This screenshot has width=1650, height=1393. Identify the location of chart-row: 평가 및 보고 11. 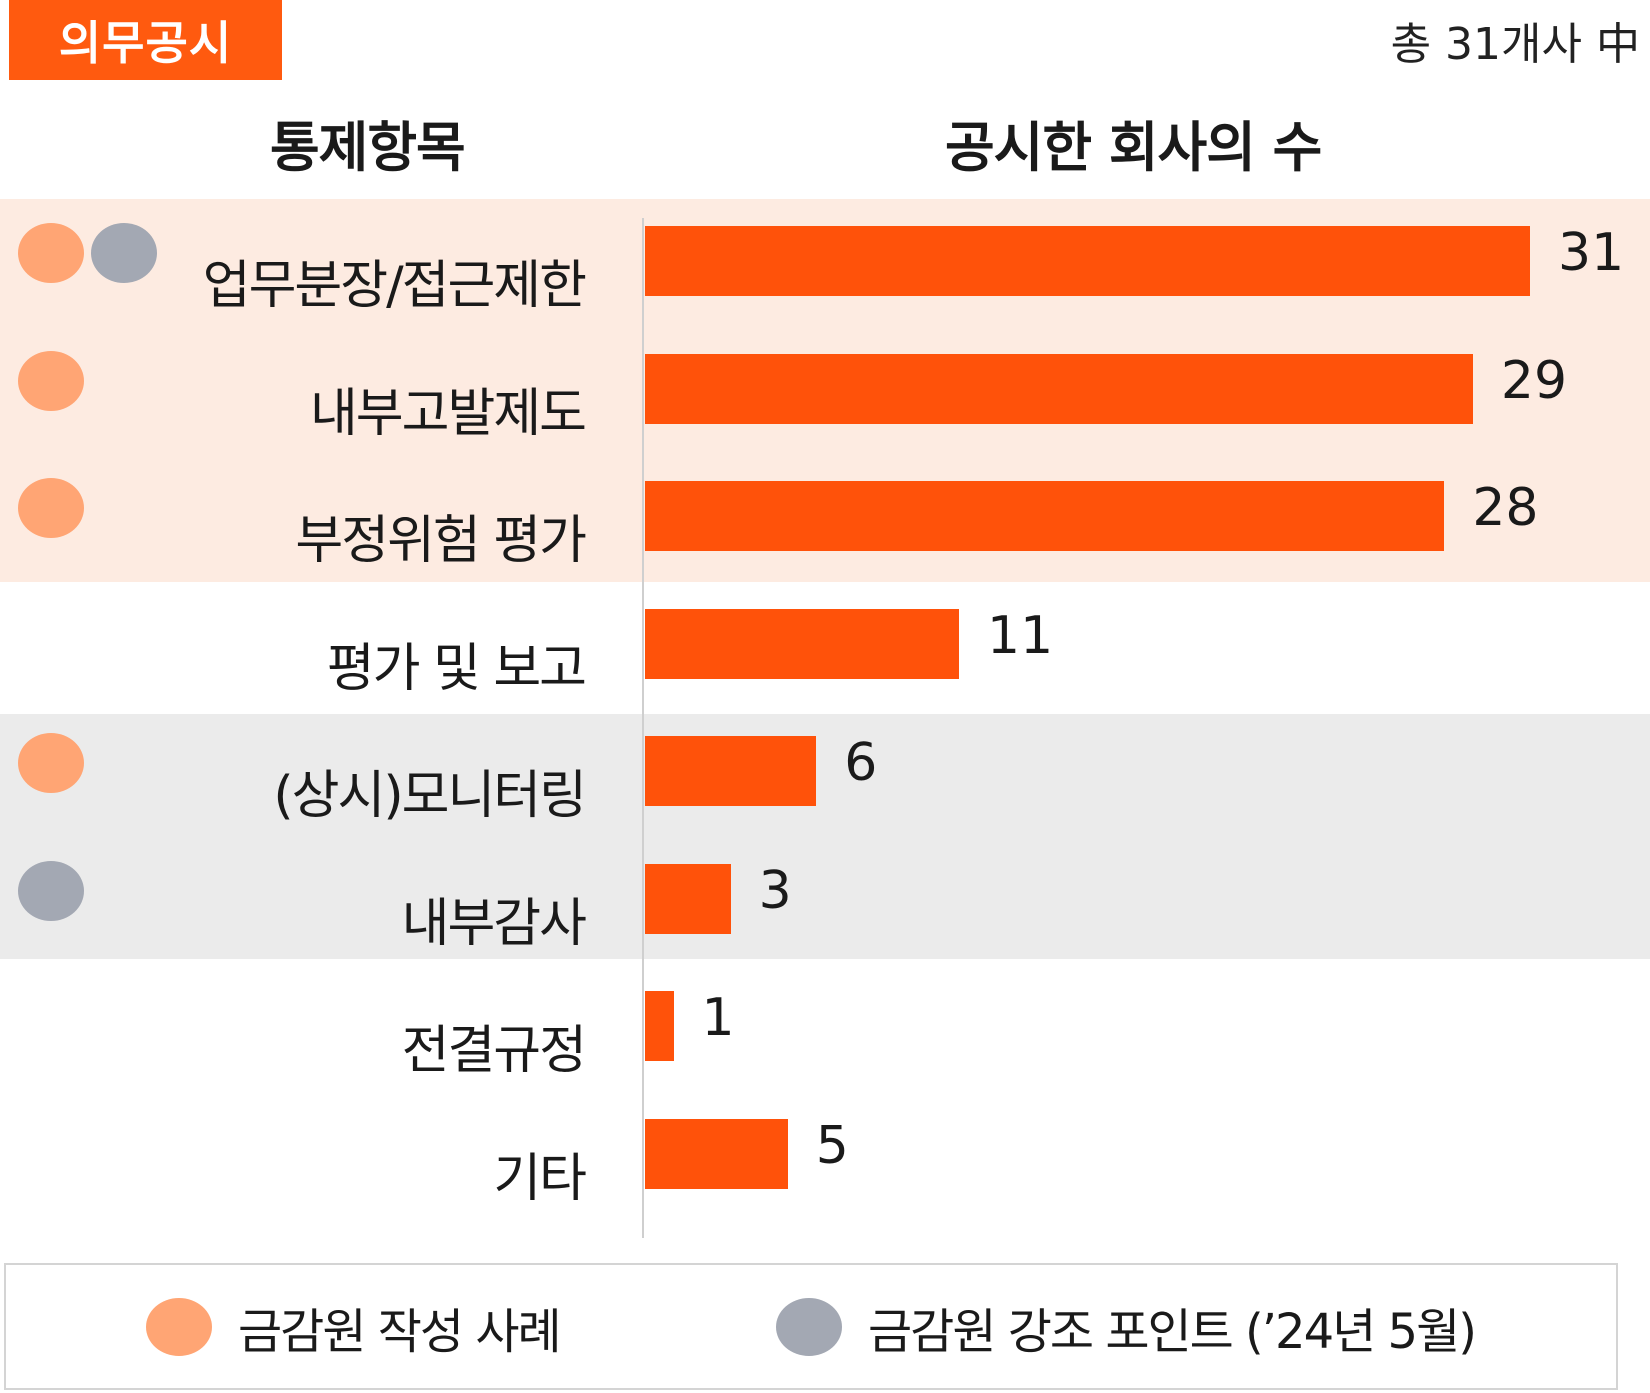
(825, 646).